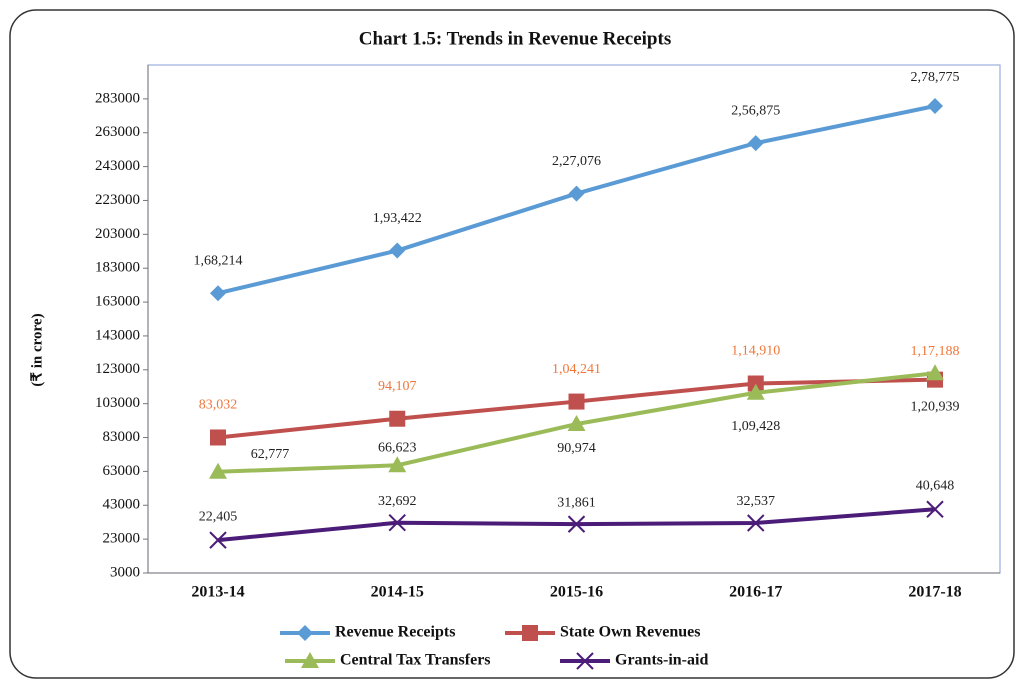 The image size is (1022, 689). What do you see at coordinates (415, 660) in the screenshot?
I see `legend-label: Central Tax Transfers` at bounding box center [415, 660].